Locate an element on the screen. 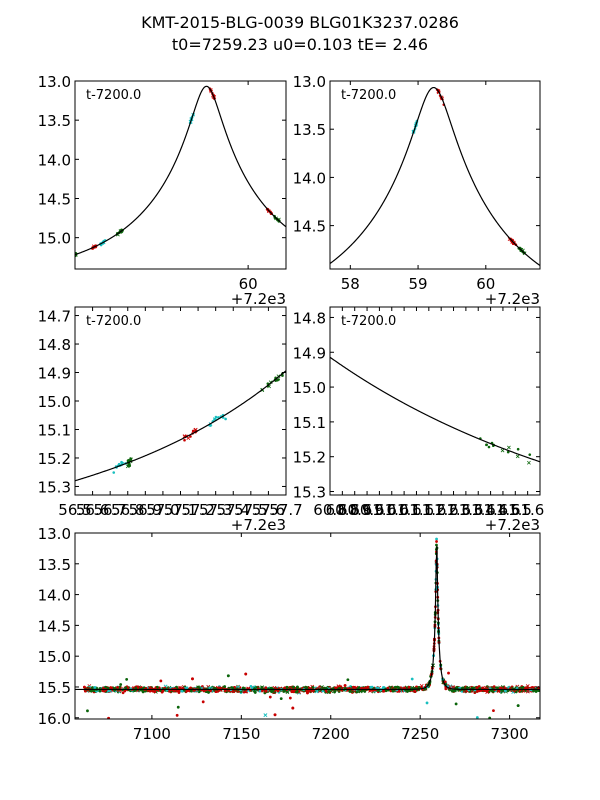 This screenshot has width=600, height=800. x-tick-label: 7100 is located at coordinates (152, 734).